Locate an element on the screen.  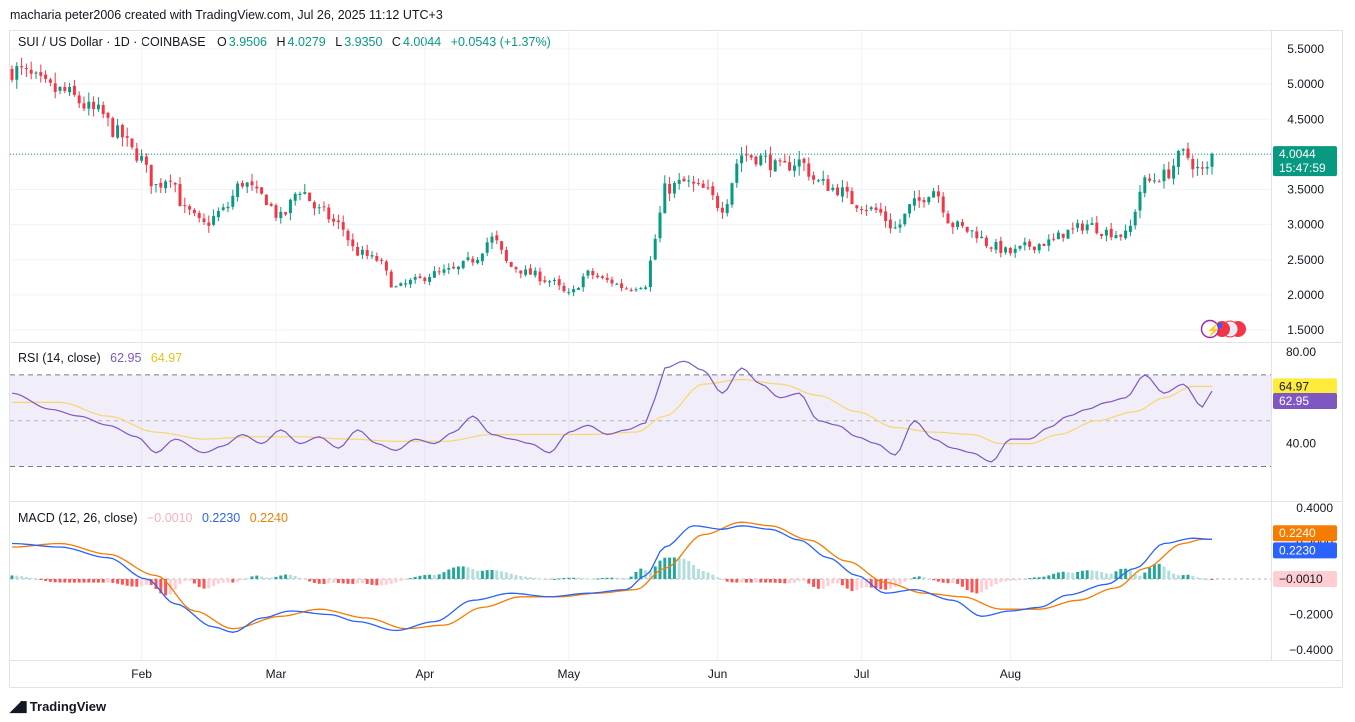
rsi-ma-value: 64.97 is located at coordinates (166, 358).